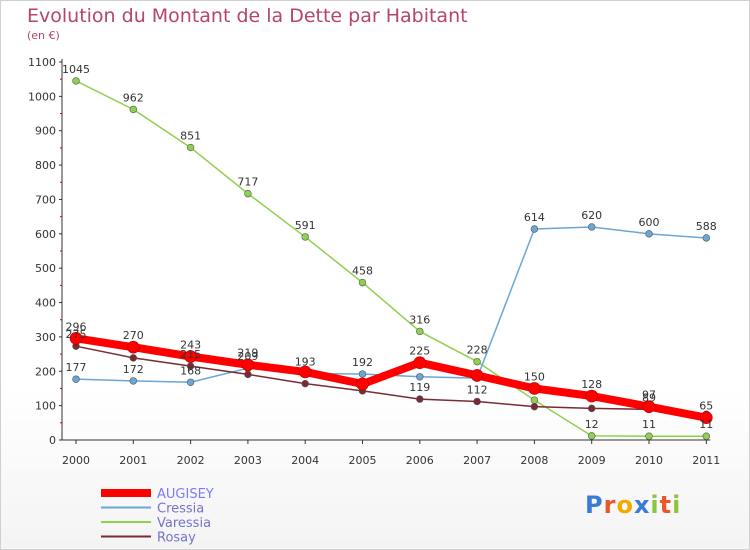  I want to click on varessia-data-label: 851, so click(190, 136).